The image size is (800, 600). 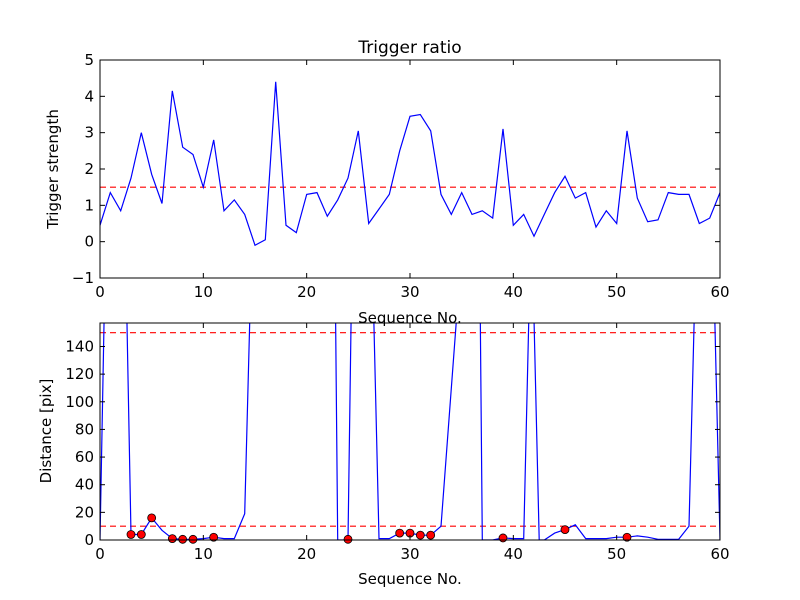 I want to click on y-tick-label: 5, so click(x=89, y=60).